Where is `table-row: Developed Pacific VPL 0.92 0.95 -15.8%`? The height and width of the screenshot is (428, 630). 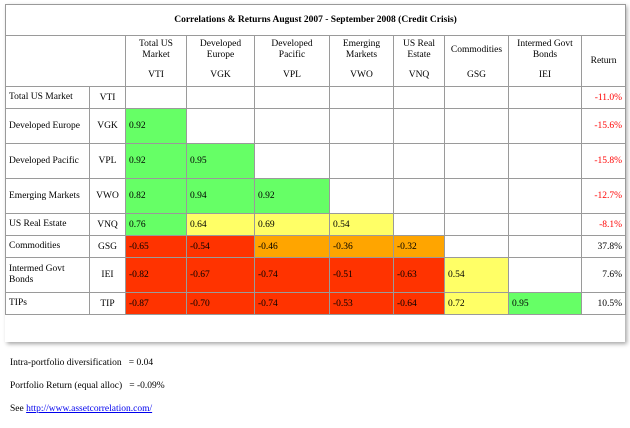
table-row: Developed Pacific VPL 0.92 0.95 -15.8% is located at coordinates (316, 161).